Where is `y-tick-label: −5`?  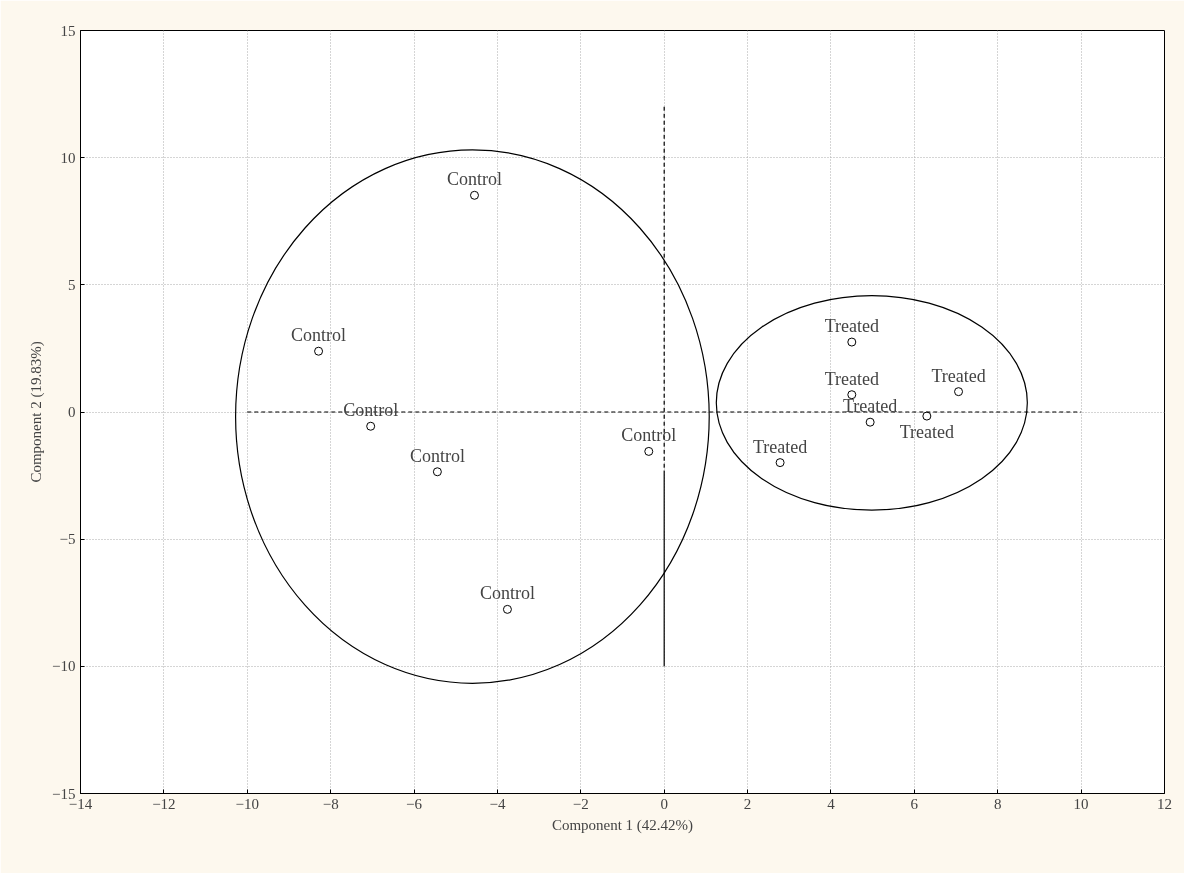
y-tick-label: −5 is located at coordinates (67, 539).